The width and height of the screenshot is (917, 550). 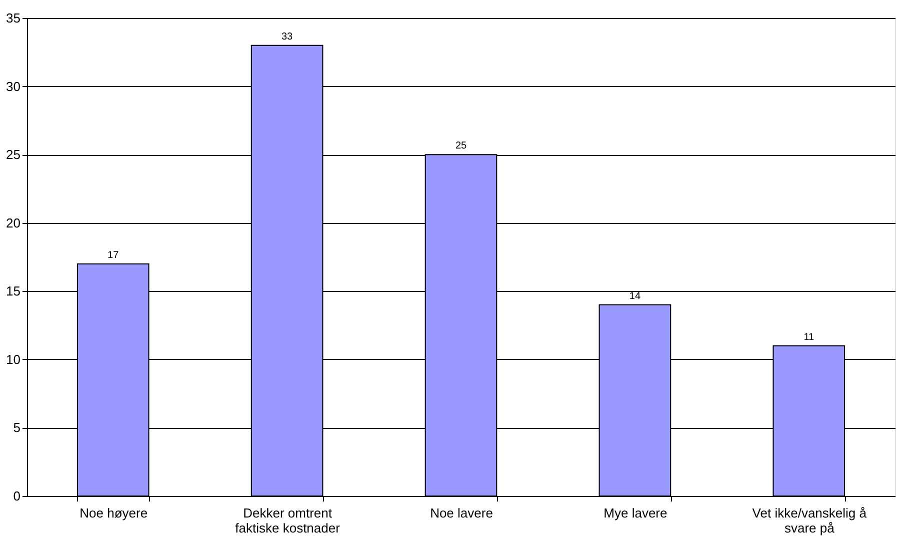 What do you see at coordinates (114, 255) in the screenshot?
I see `data-label: 17` at bounding box center [114, 255].